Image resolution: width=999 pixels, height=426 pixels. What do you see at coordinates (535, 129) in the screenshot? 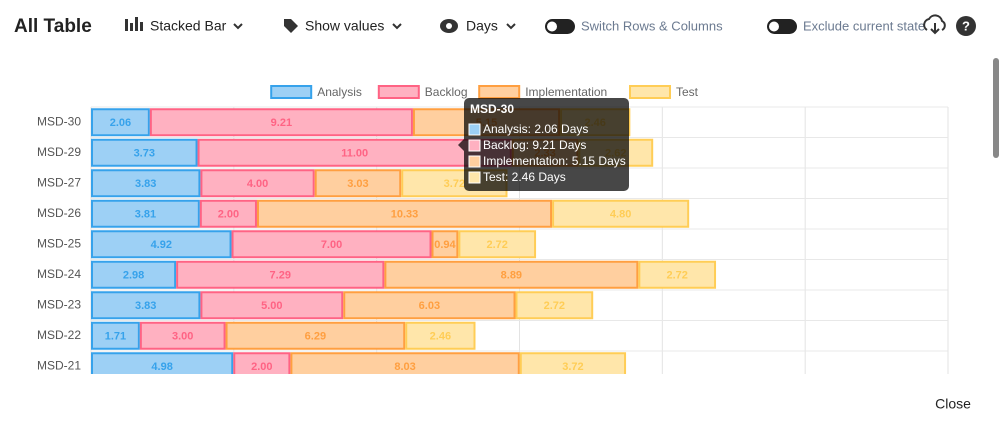
I see `tooltip-line: Analysis: 2.06 Days` at bounding box center [535, 129].